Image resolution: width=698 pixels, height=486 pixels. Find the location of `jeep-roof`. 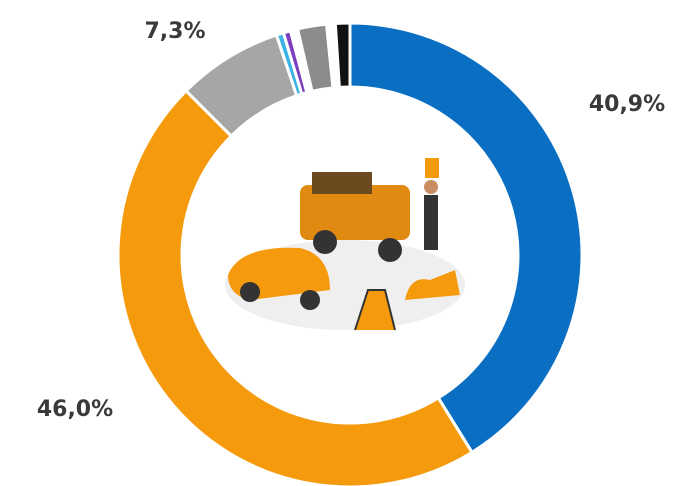

jeep-roof is located at coordinates (342, 183).